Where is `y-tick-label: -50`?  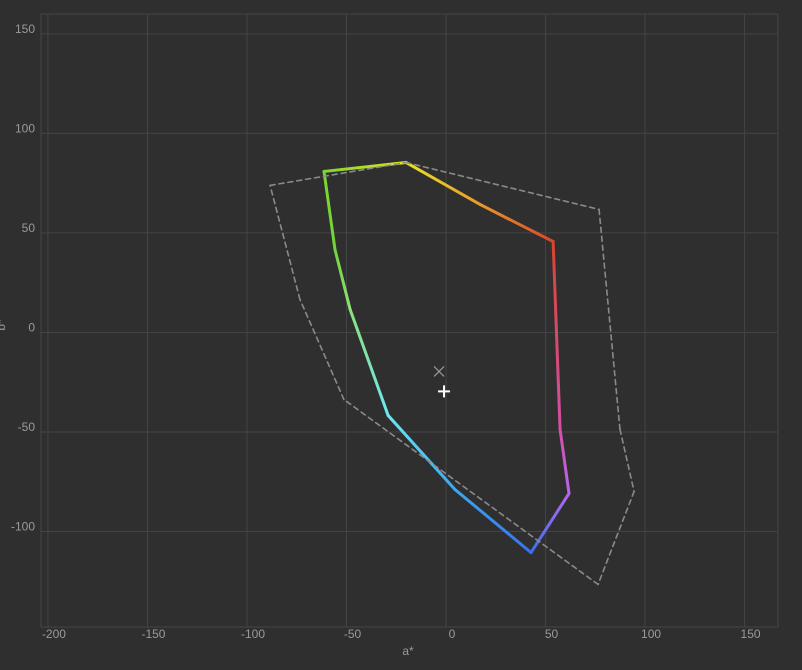
y-tick-label: -50 is located at coordinates (27, 427).